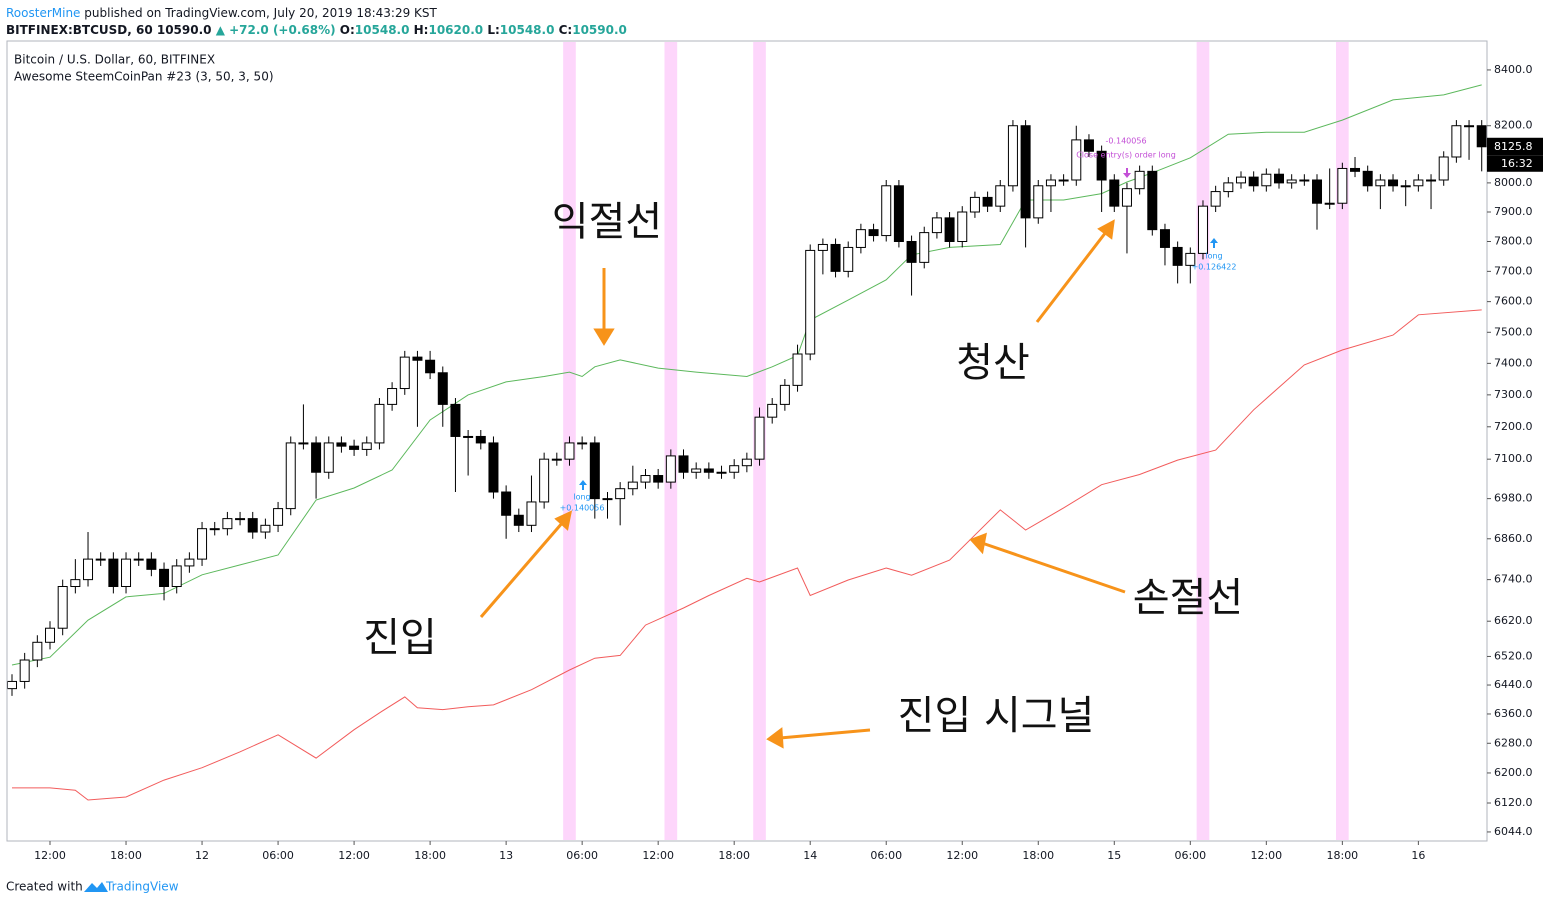 This screenshot has width=1545, height=905. I want to click on symbol: BITFINEX:BTCUSD, 60, so click(79, 30).